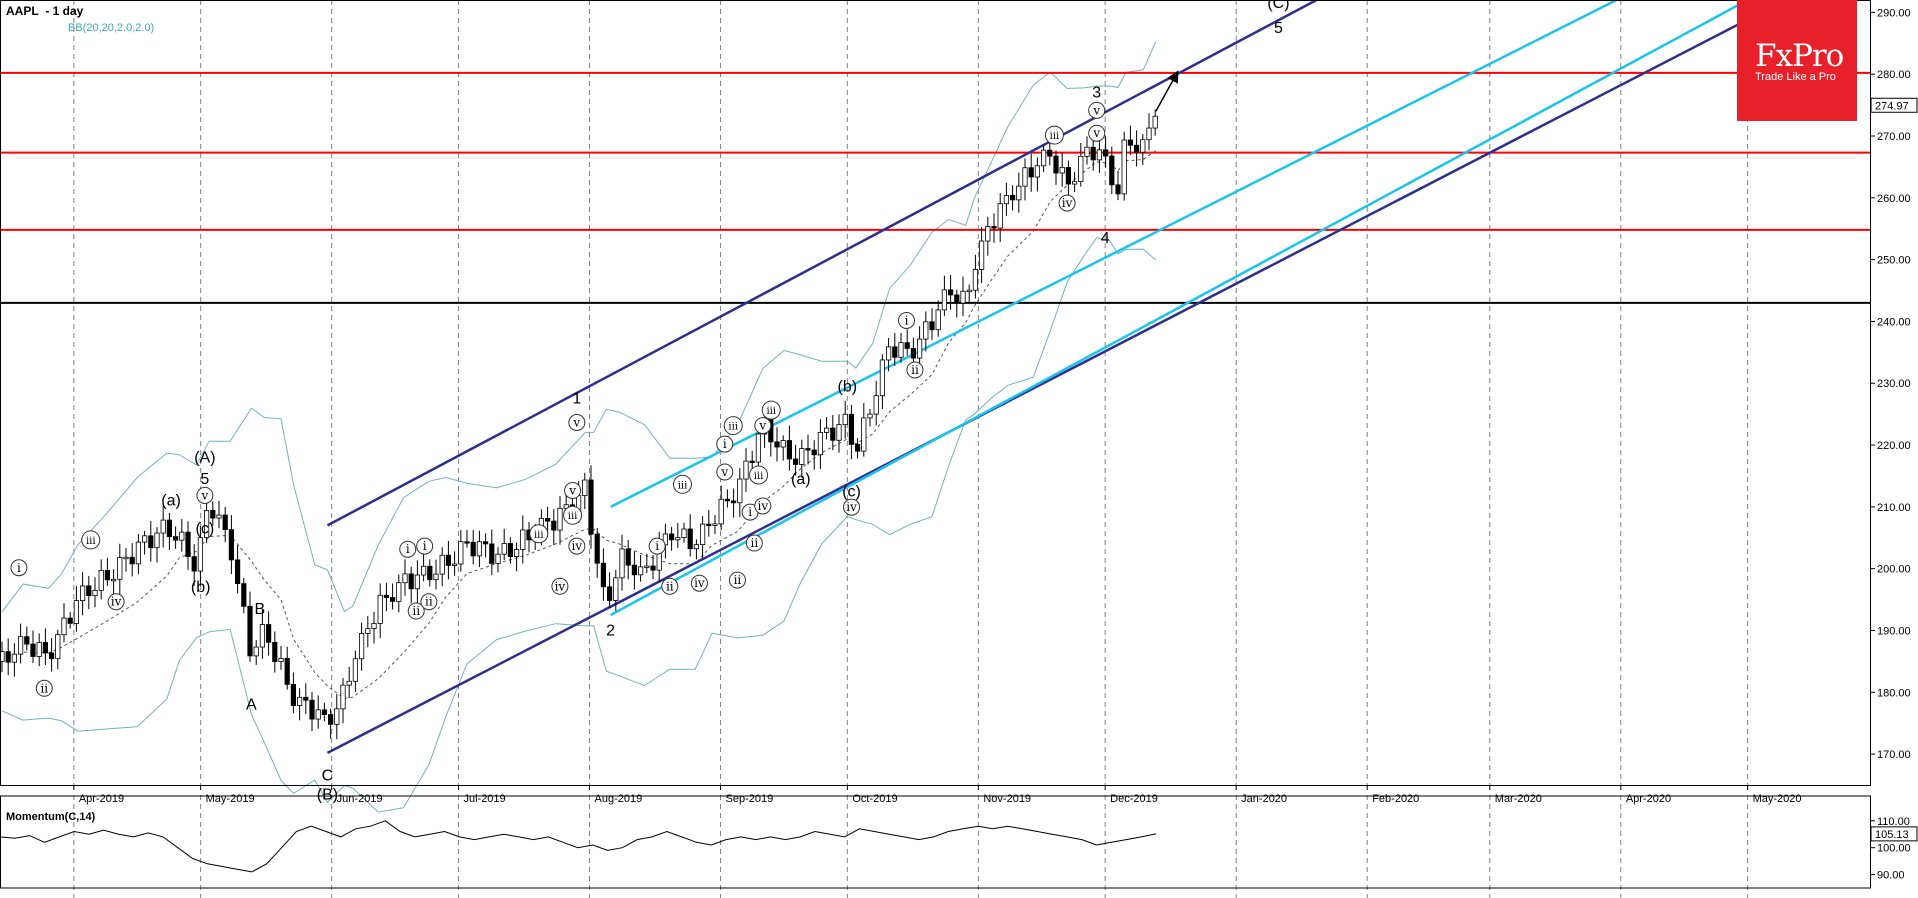 The image size is (1918, 898). Describe the element at coordinates (1891, 876) in the screenshot. I see `momentum-y-tick-label: 90.00` at that location.